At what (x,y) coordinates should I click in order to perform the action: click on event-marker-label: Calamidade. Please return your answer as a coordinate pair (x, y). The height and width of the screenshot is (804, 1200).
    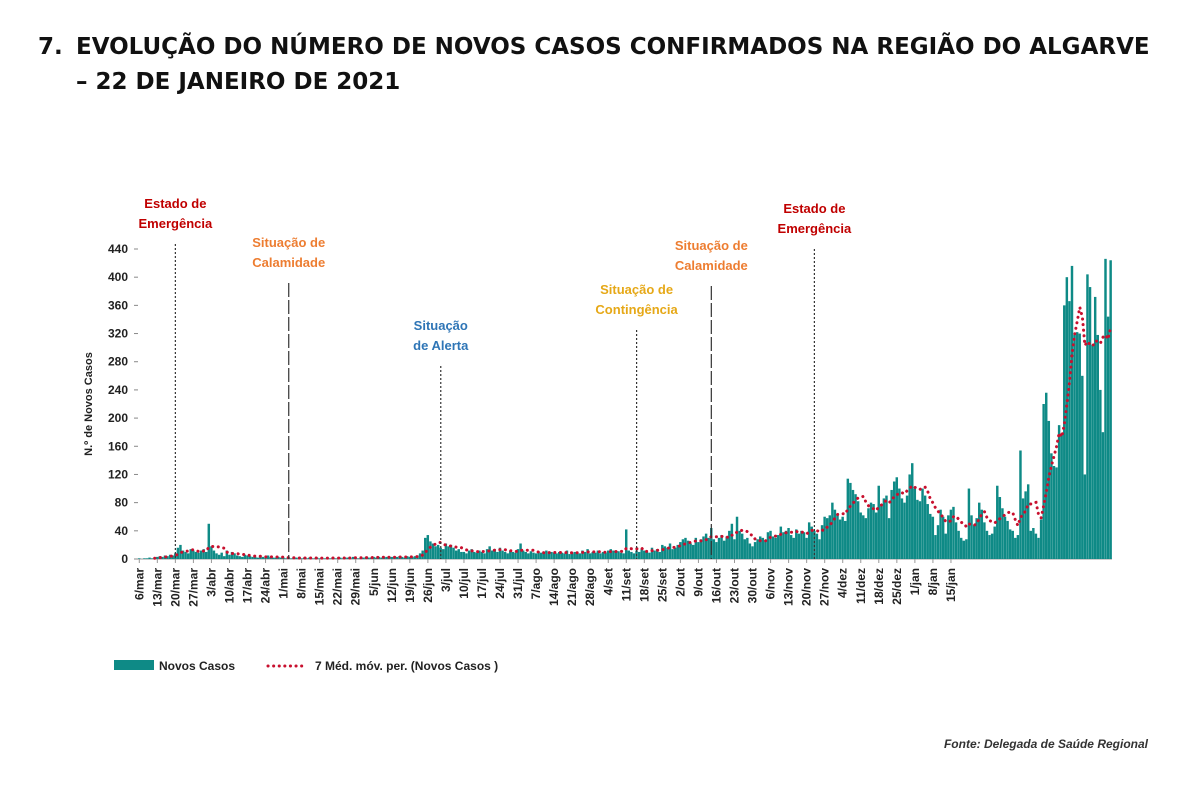
    Looking at the image, I should click on (711, 265).